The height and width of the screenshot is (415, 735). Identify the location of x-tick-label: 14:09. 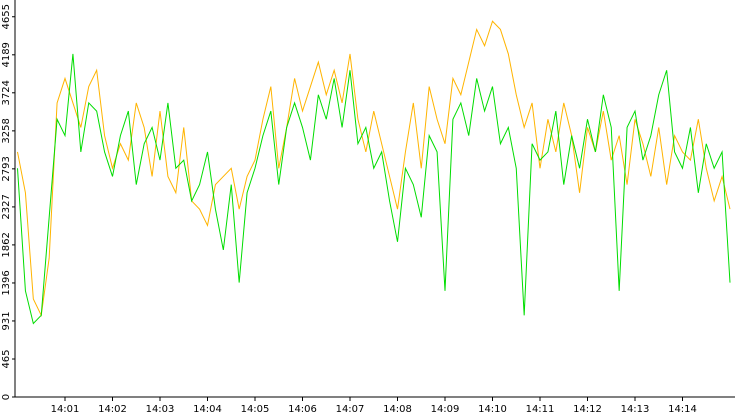
(445, 409).